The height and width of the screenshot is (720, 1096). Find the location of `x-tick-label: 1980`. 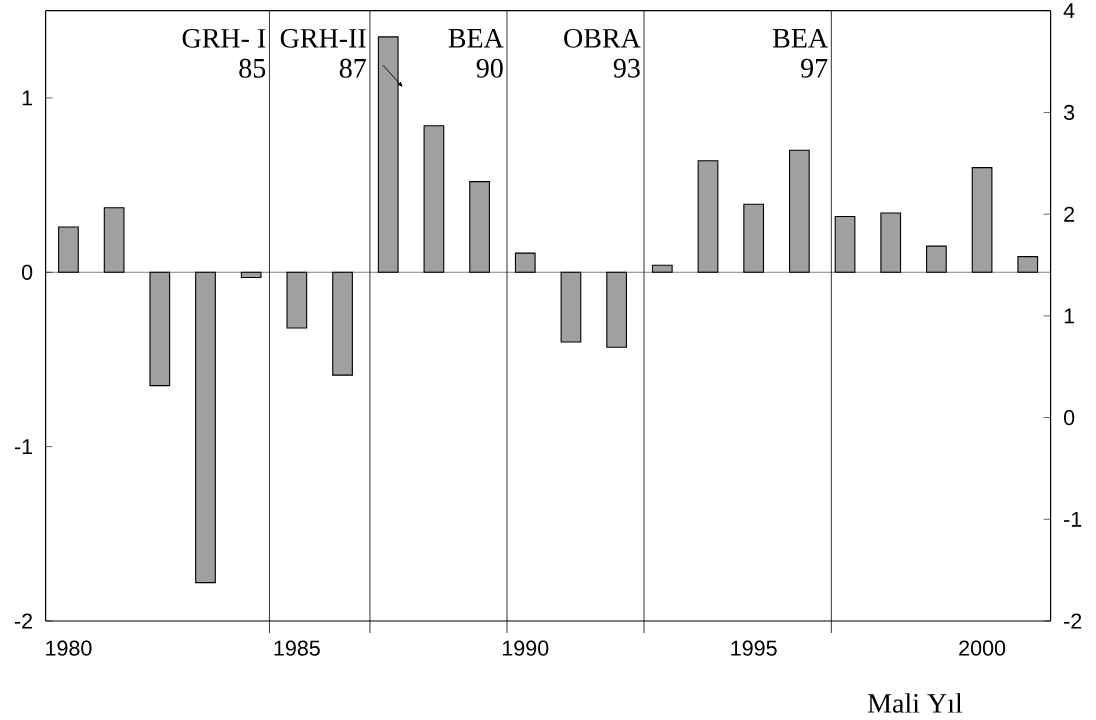

x-tick-label: 1980 is located at coordinates (69, 648).